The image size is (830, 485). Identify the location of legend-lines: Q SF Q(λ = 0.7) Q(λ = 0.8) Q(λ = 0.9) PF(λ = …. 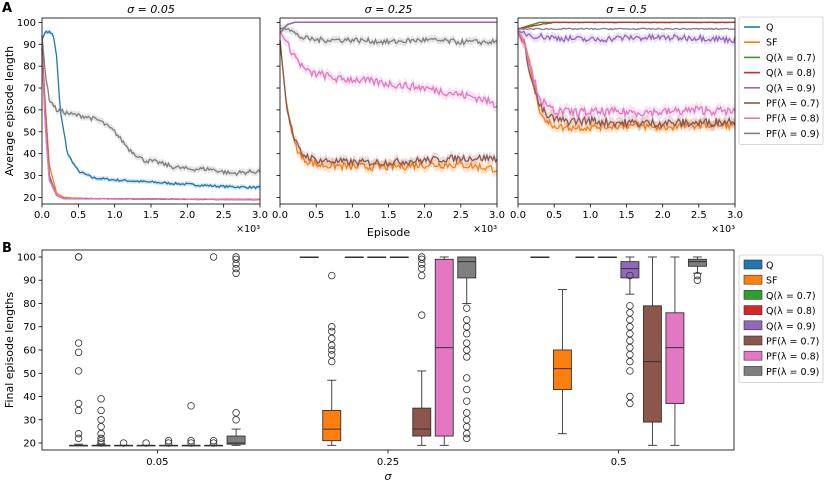
(781, 80).